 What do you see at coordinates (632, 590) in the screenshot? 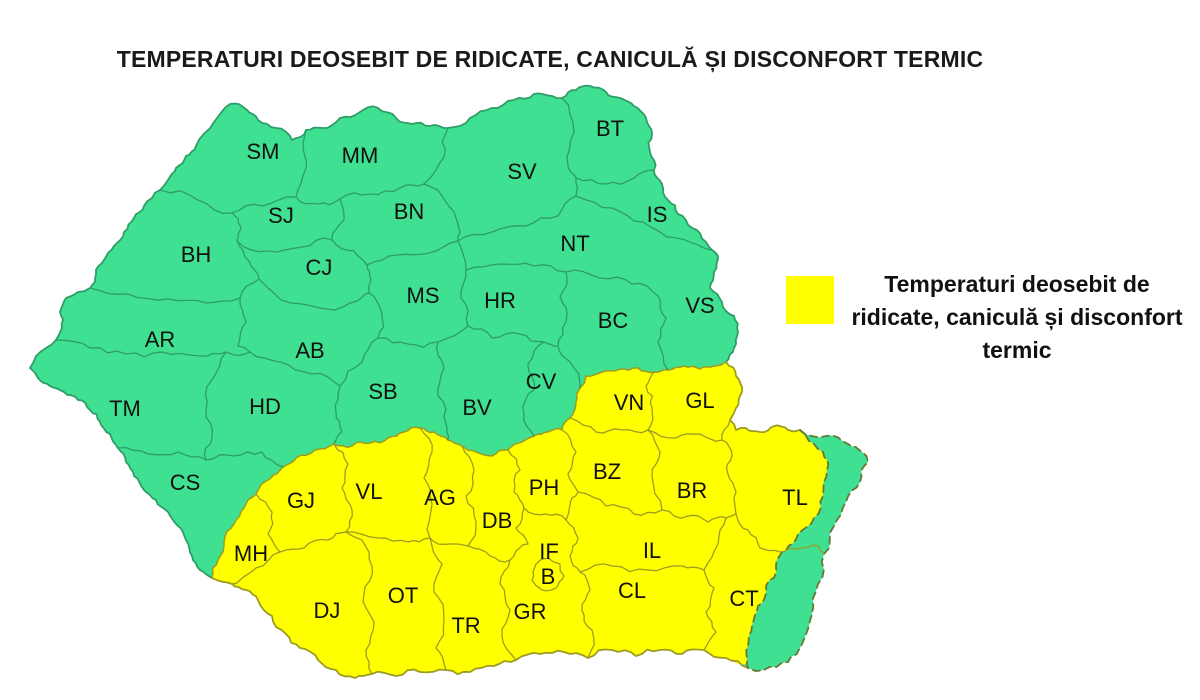
I see `county-label-CL: CL` at bounding box center [632, 590].